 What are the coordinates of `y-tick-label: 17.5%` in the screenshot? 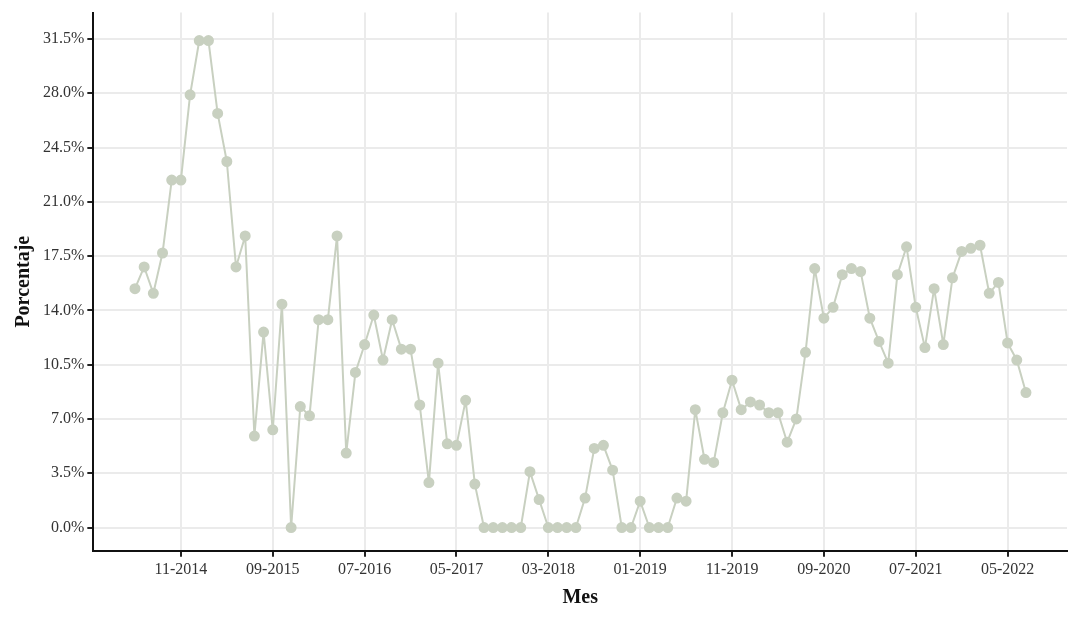 It's located at (64, 255).